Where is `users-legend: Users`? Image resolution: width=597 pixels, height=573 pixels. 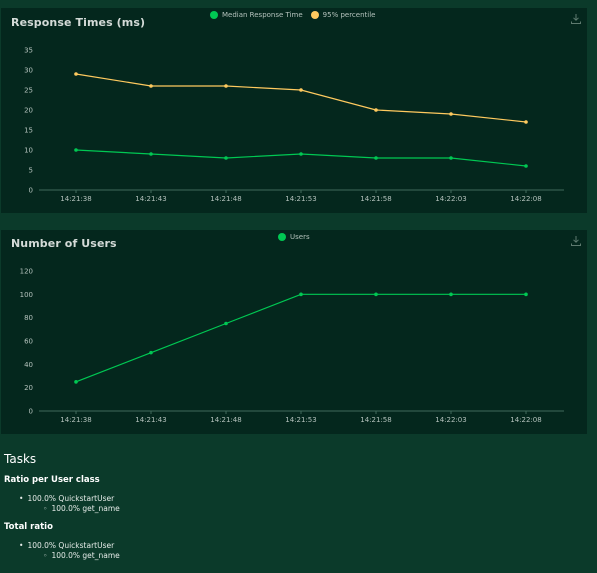 users-legend: Users is located at coordinates (296, 237).